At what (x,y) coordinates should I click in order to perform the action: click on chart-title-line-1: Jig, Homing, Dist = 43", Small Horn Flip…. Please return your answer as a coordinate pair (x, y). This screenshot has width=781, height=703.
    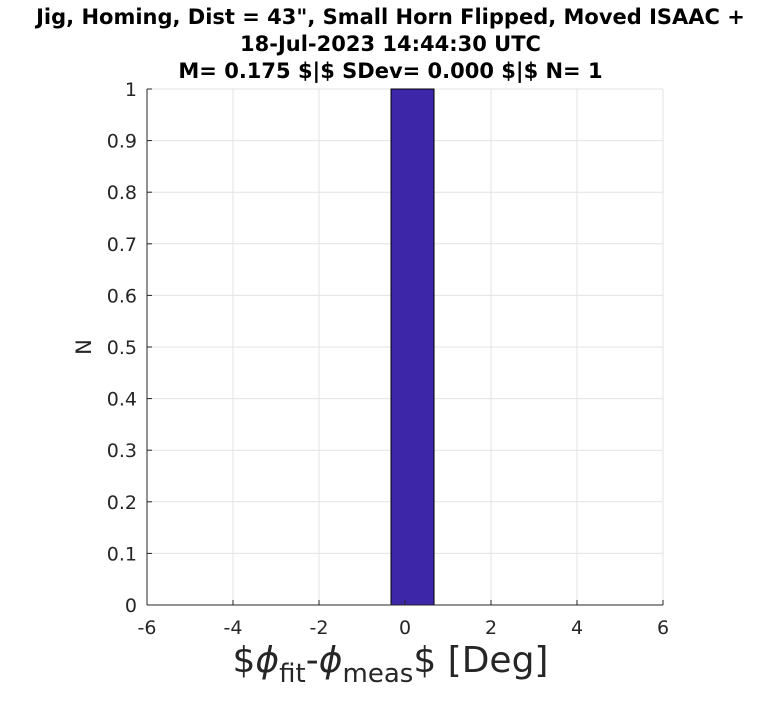
    Looking at the image, I should click on (390, 17).